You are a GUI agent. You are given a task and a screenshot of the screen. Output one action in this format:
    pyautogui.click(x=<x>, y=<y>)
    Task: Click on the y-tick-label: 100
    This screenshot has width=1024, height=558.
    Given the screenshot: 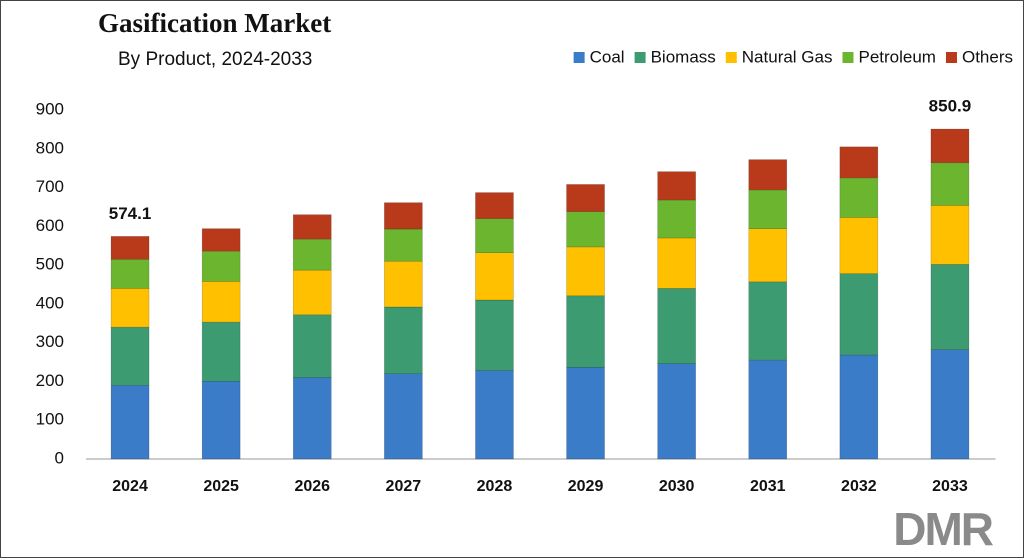 What is the action you would take?
    pyautogui.click(x=50, y=419)
    